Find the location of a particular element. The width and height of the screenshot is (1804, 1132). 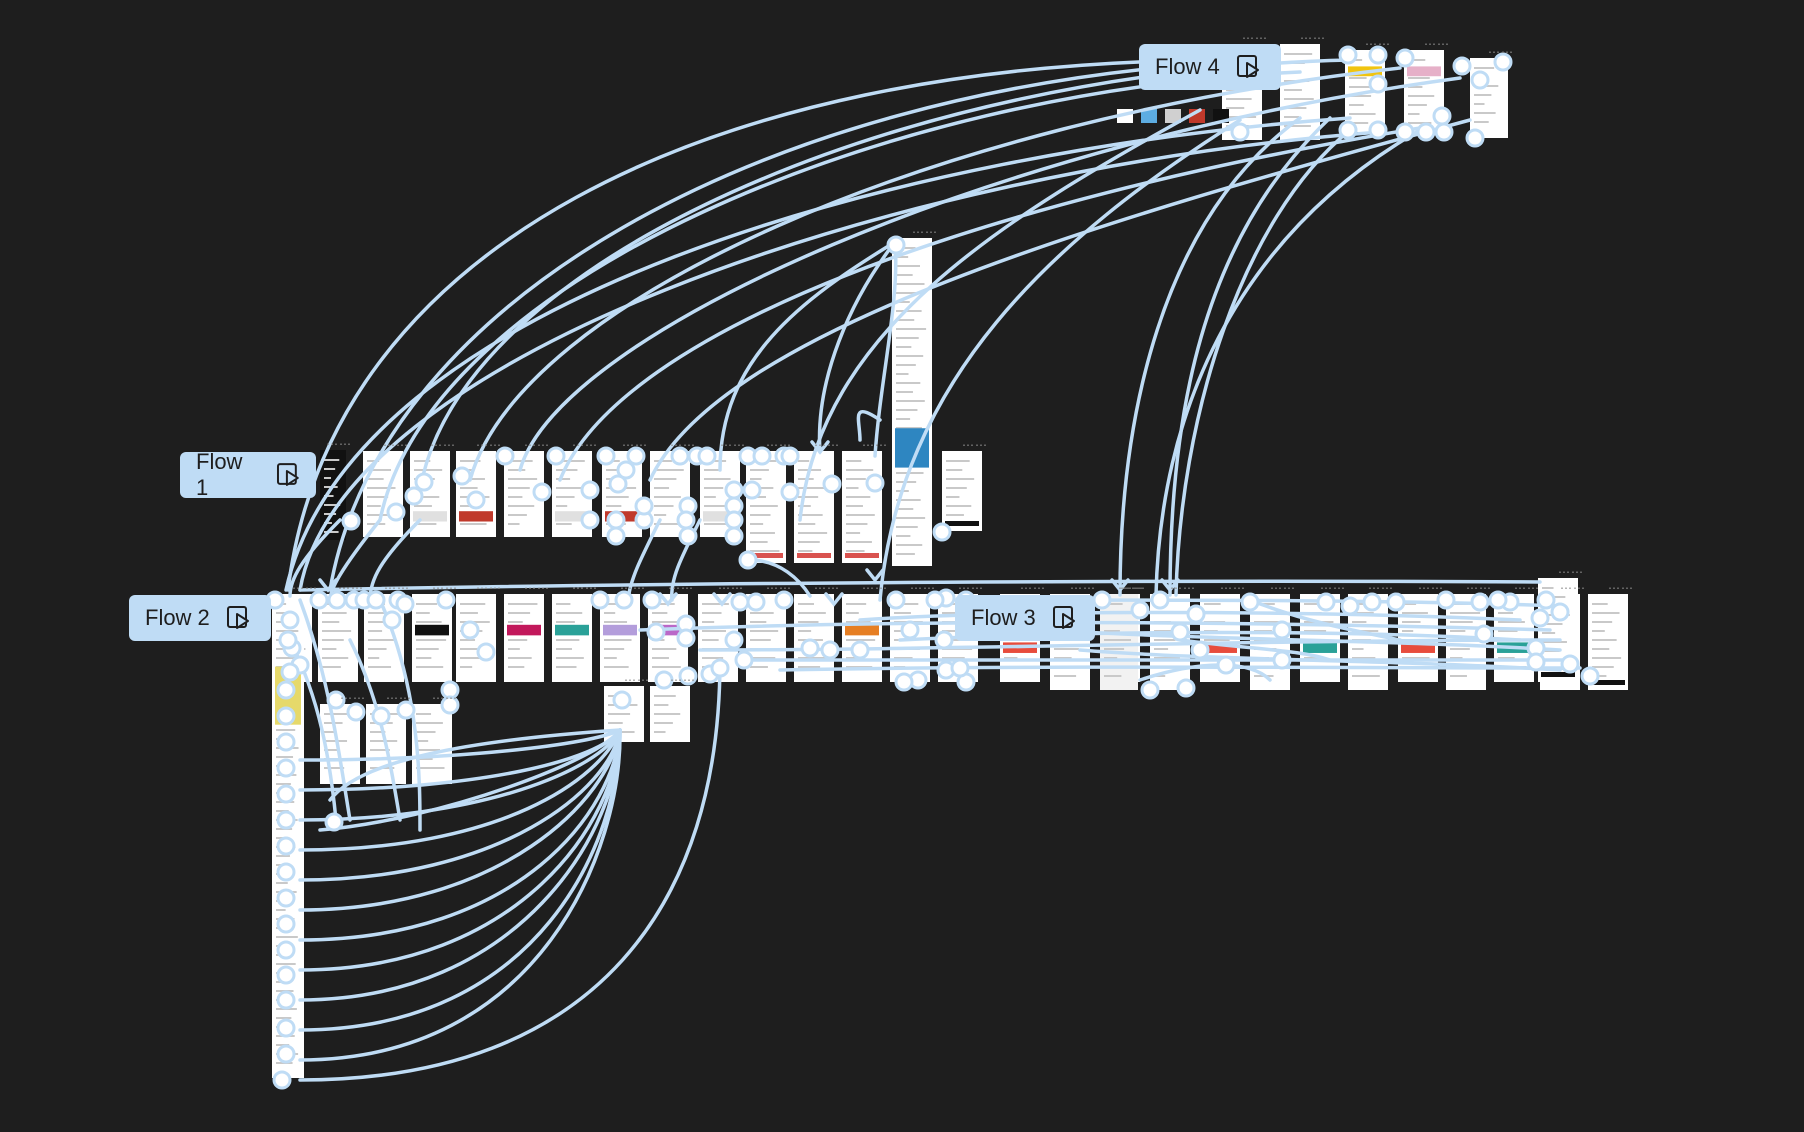

flow-start-flow-1: Flow 1 is located at coordinates (248, 474).